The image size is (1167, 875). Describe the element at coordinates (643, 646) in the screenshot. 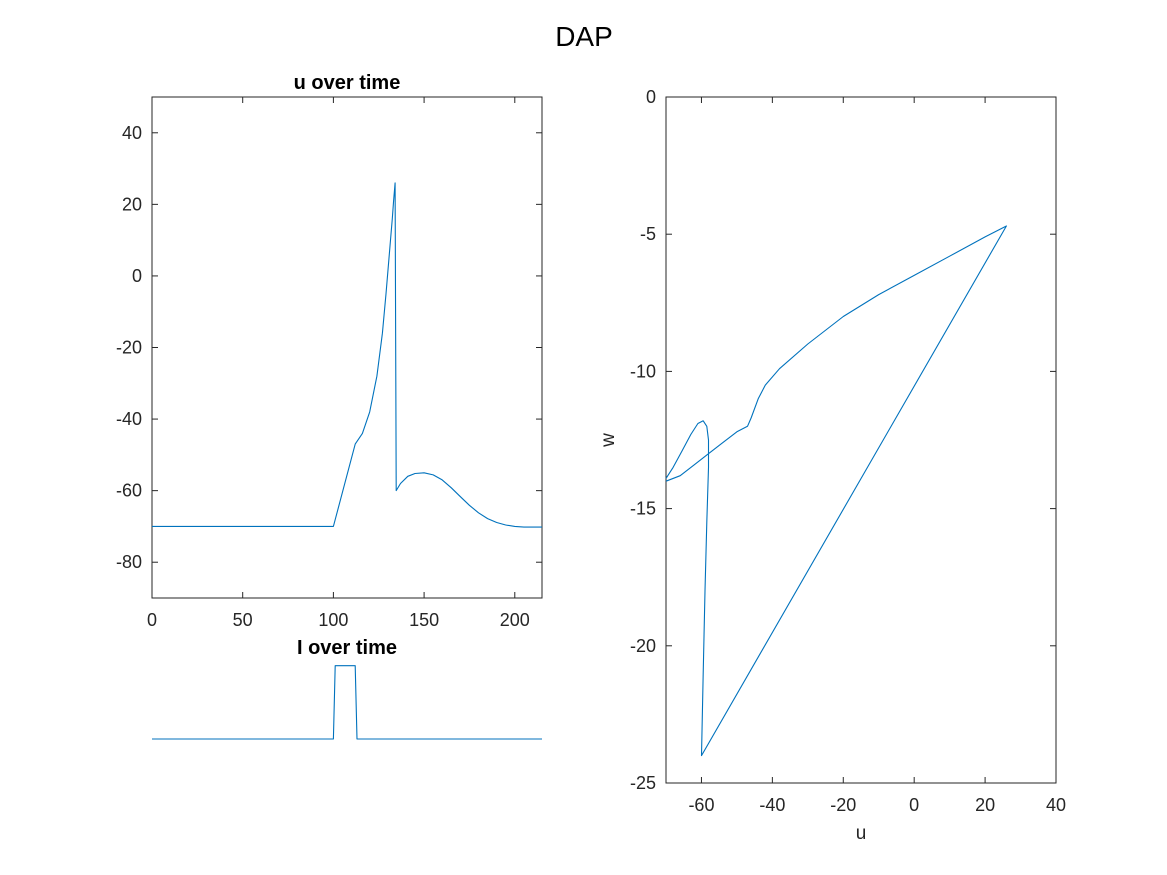

I see `phase-y-tick-label: -20` at that location.